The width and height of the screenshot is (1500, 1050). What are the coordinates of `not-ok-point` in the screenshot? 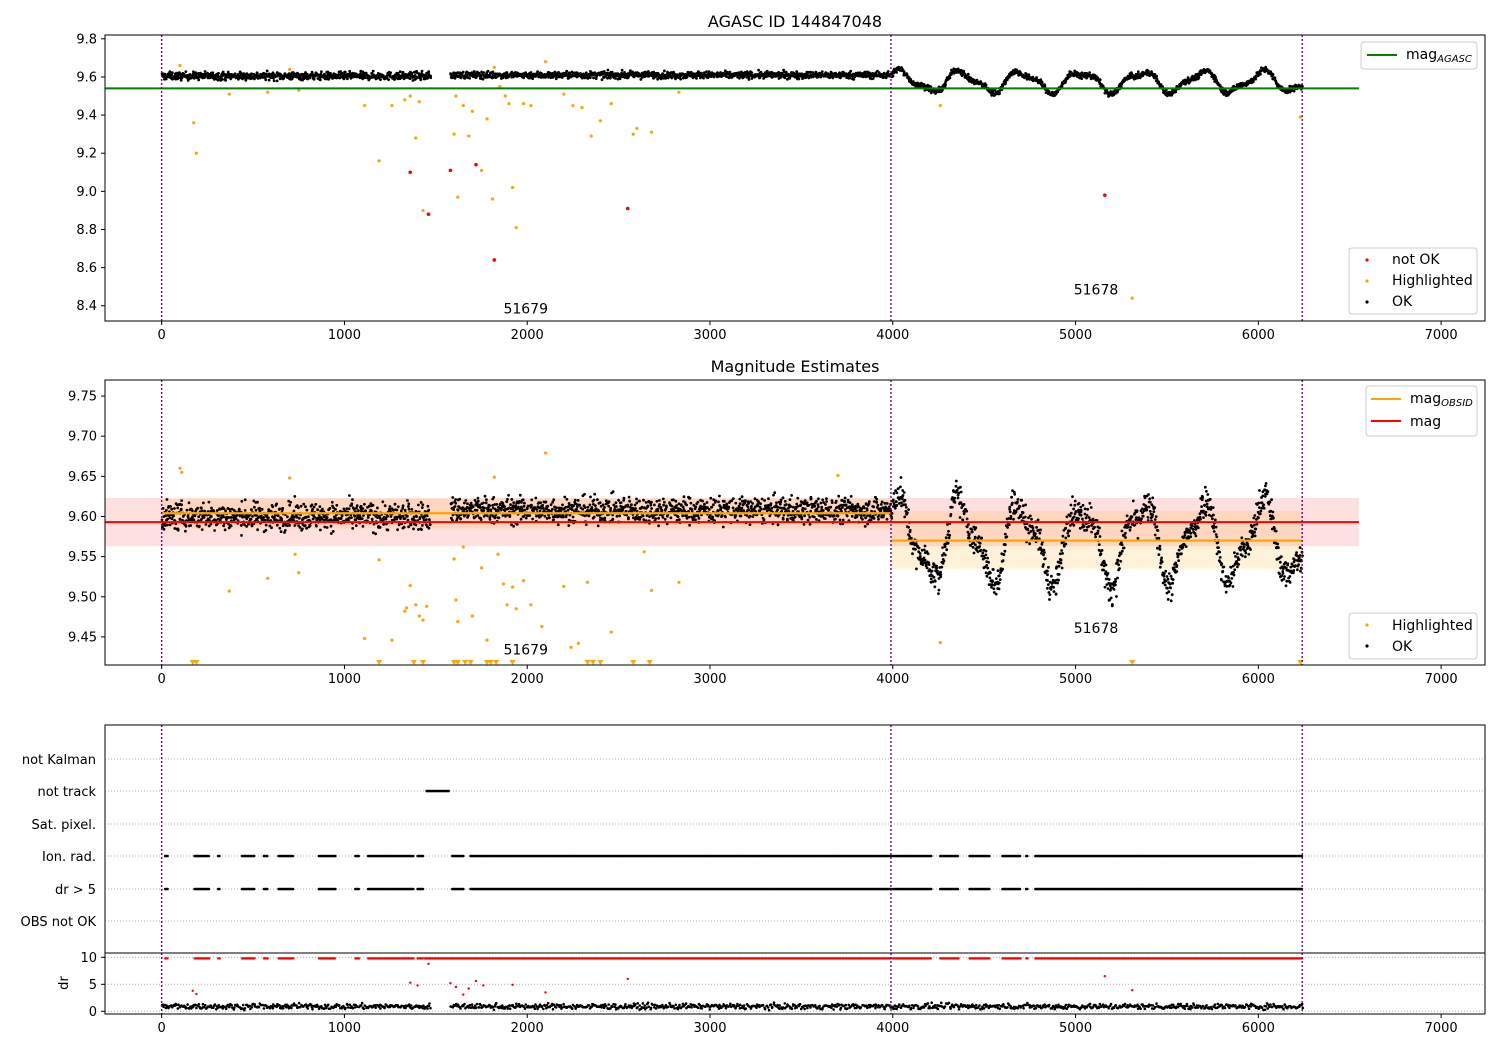 It's located at (450, 170).